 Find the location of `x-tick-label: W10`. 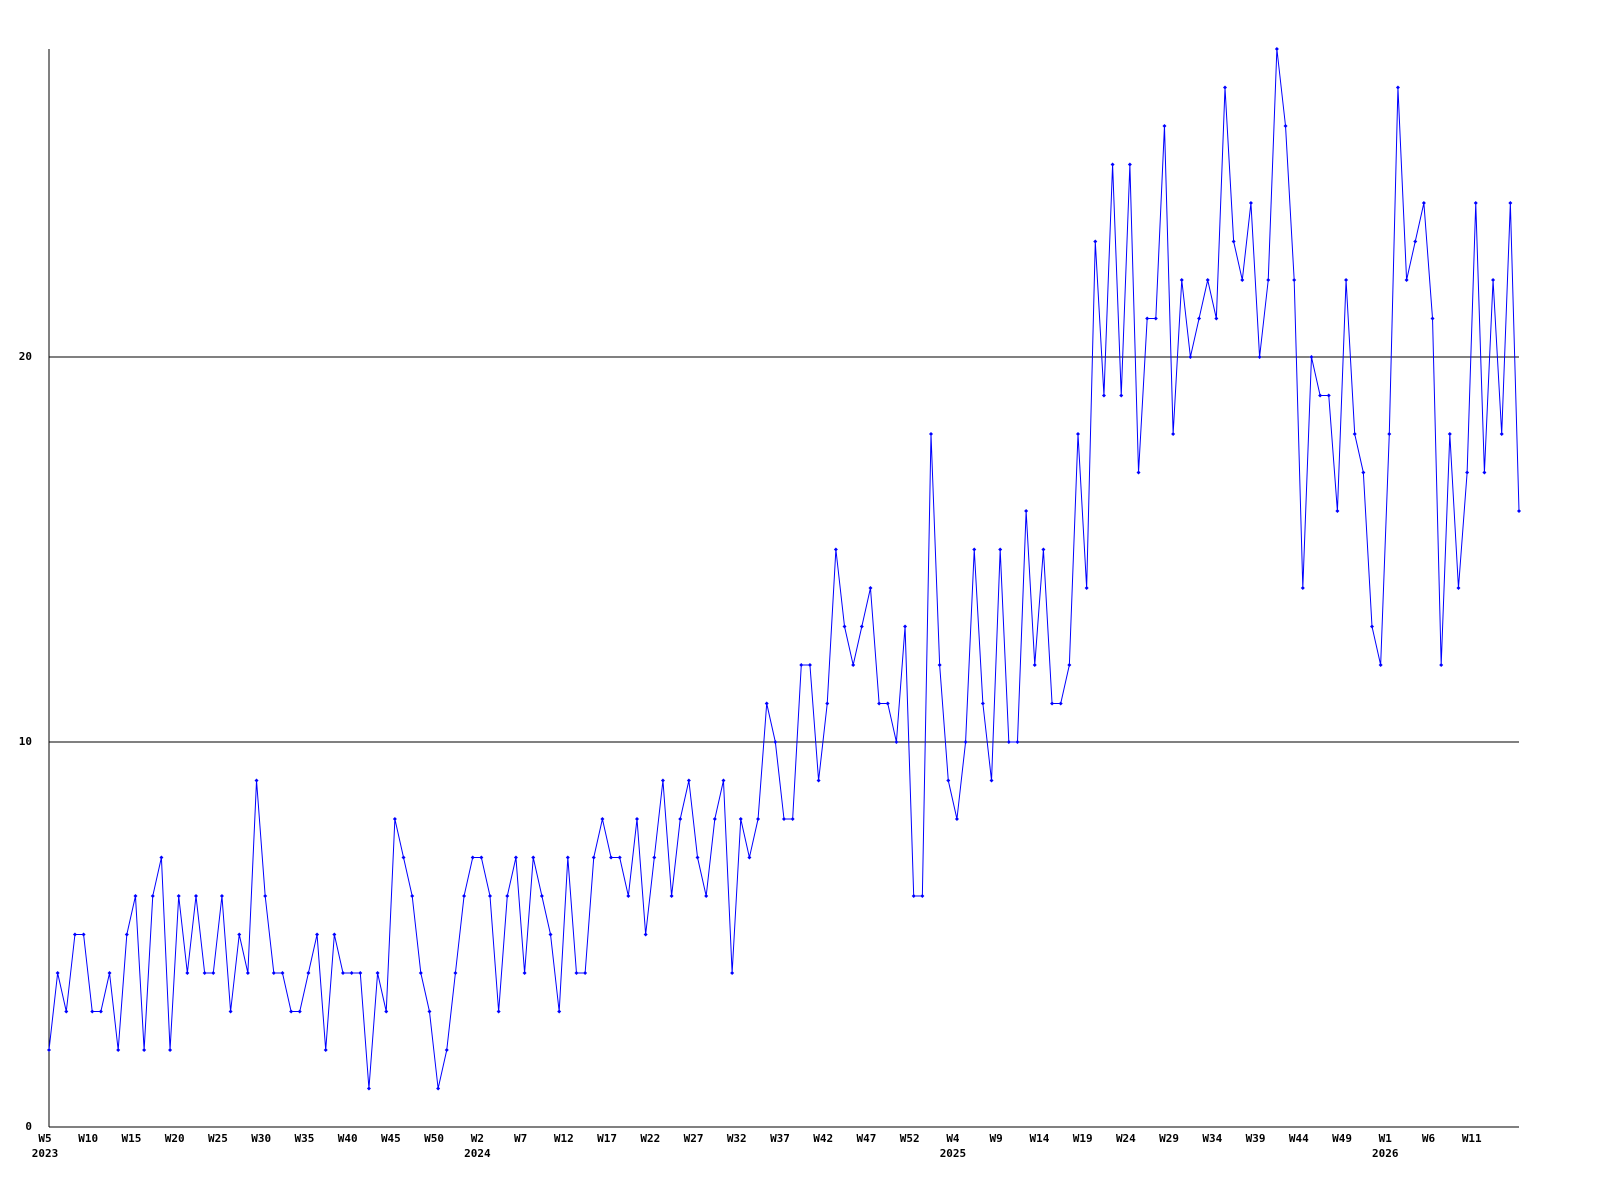

x-tick-label: W10 is located at coordinates (88, 1138).